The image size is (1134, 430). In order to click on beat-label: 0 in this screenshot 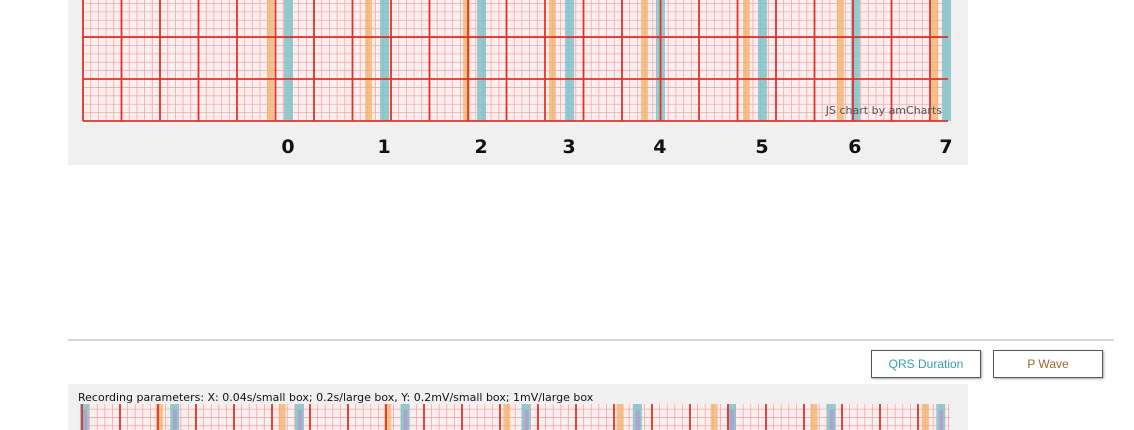, I will do `click(288, 147)`.